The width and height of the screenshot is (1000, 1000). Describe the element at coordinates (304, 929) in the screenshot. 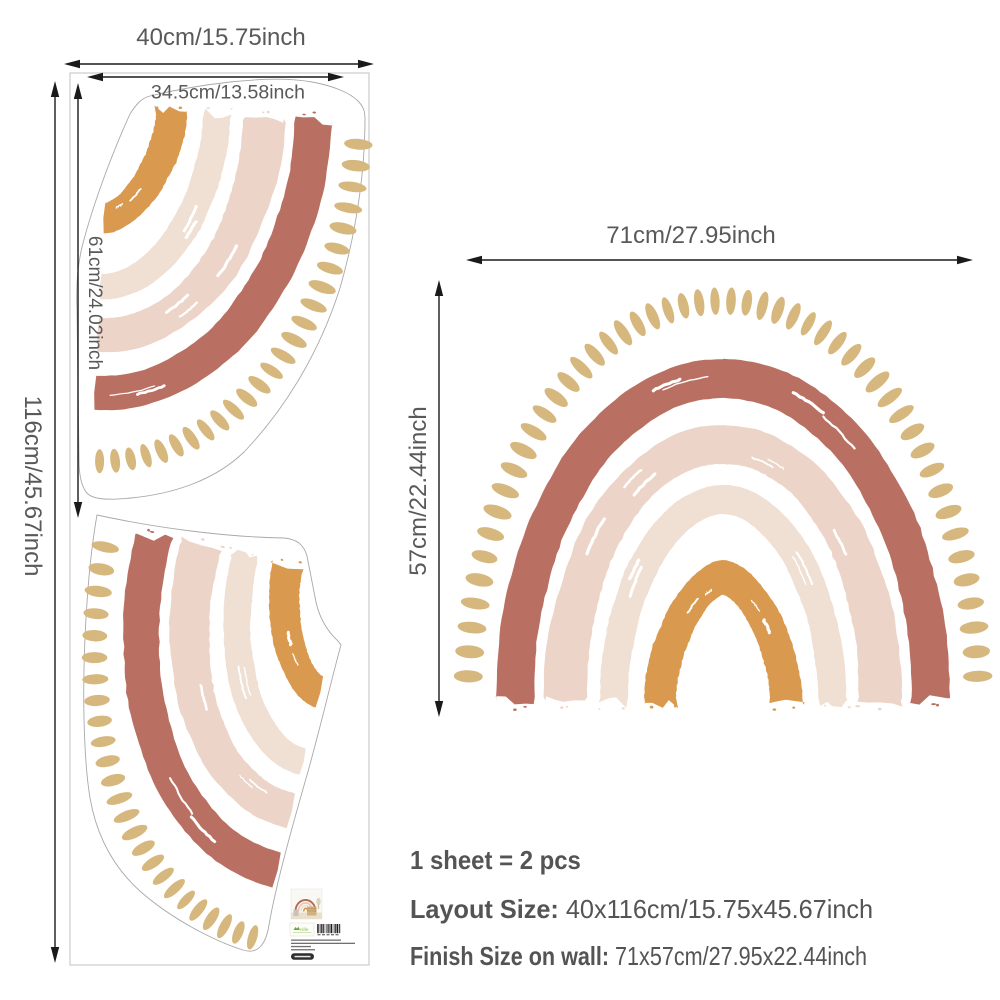

I see `svg-text: nlife` at that location.